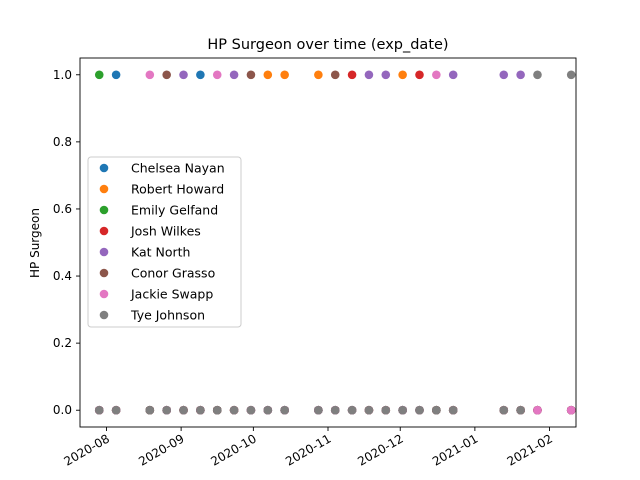  Describe the element at coordinates (178, 168) in the screenshot. I see `legend-label: Chelsea Nayan` at that location.